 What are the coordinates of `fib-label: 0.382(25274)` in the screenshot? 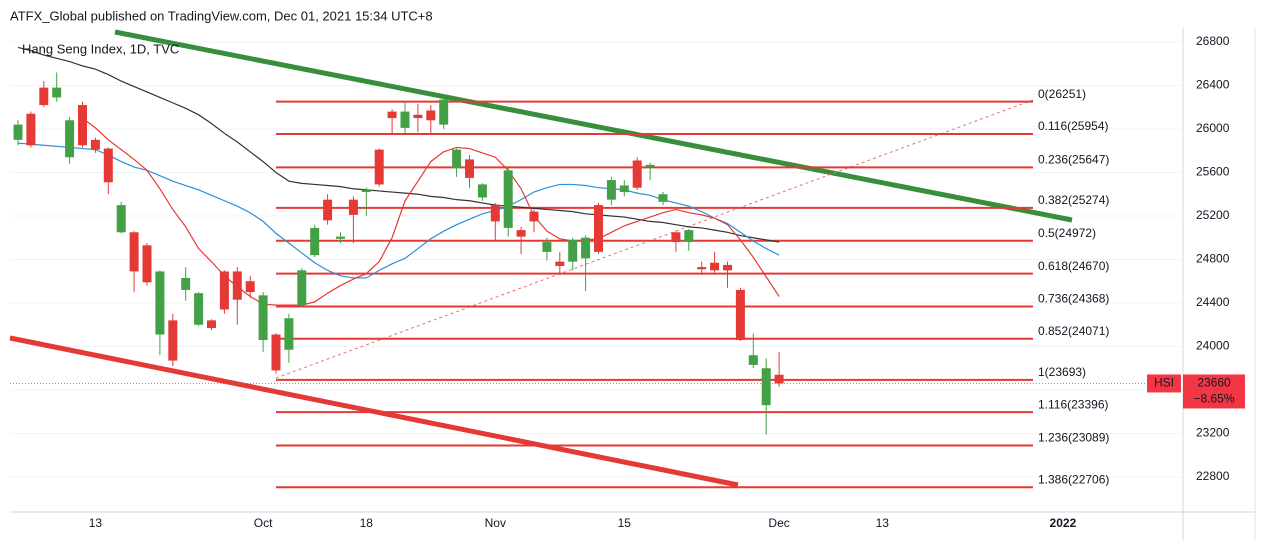 It's located at (1073, 200).